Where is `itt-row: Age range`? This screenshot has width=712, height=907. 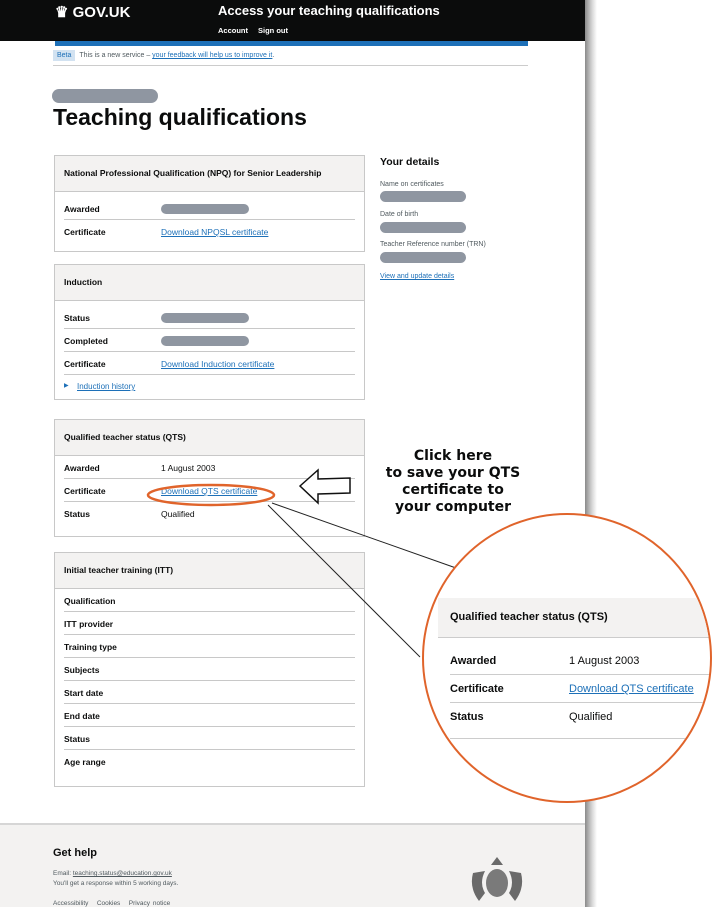 itt-row: Age range is located at coordinates (85, 762).